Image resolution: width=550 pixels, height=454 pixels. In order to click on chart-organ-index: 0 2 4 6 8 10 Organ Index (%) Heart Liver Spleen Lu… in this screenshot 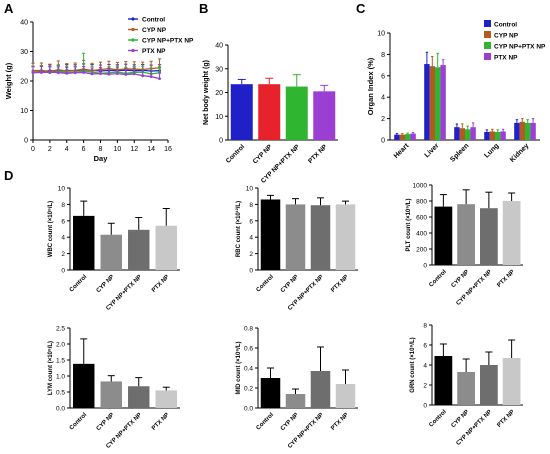, I will do `click(456, 92)`.